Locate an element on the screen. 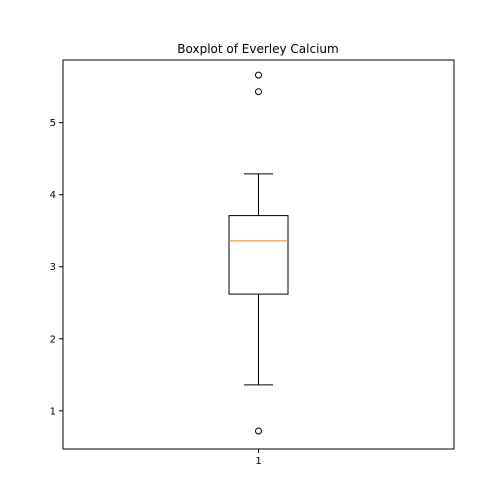  y-tick-label: 2 is located at coordinates (53, 339).